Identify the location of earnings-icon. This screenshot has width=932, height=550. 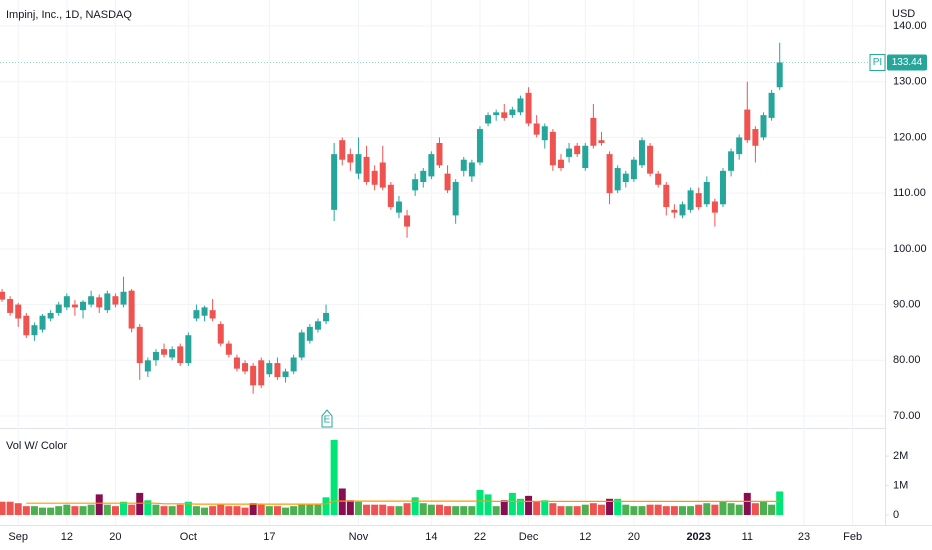
(327, 418).